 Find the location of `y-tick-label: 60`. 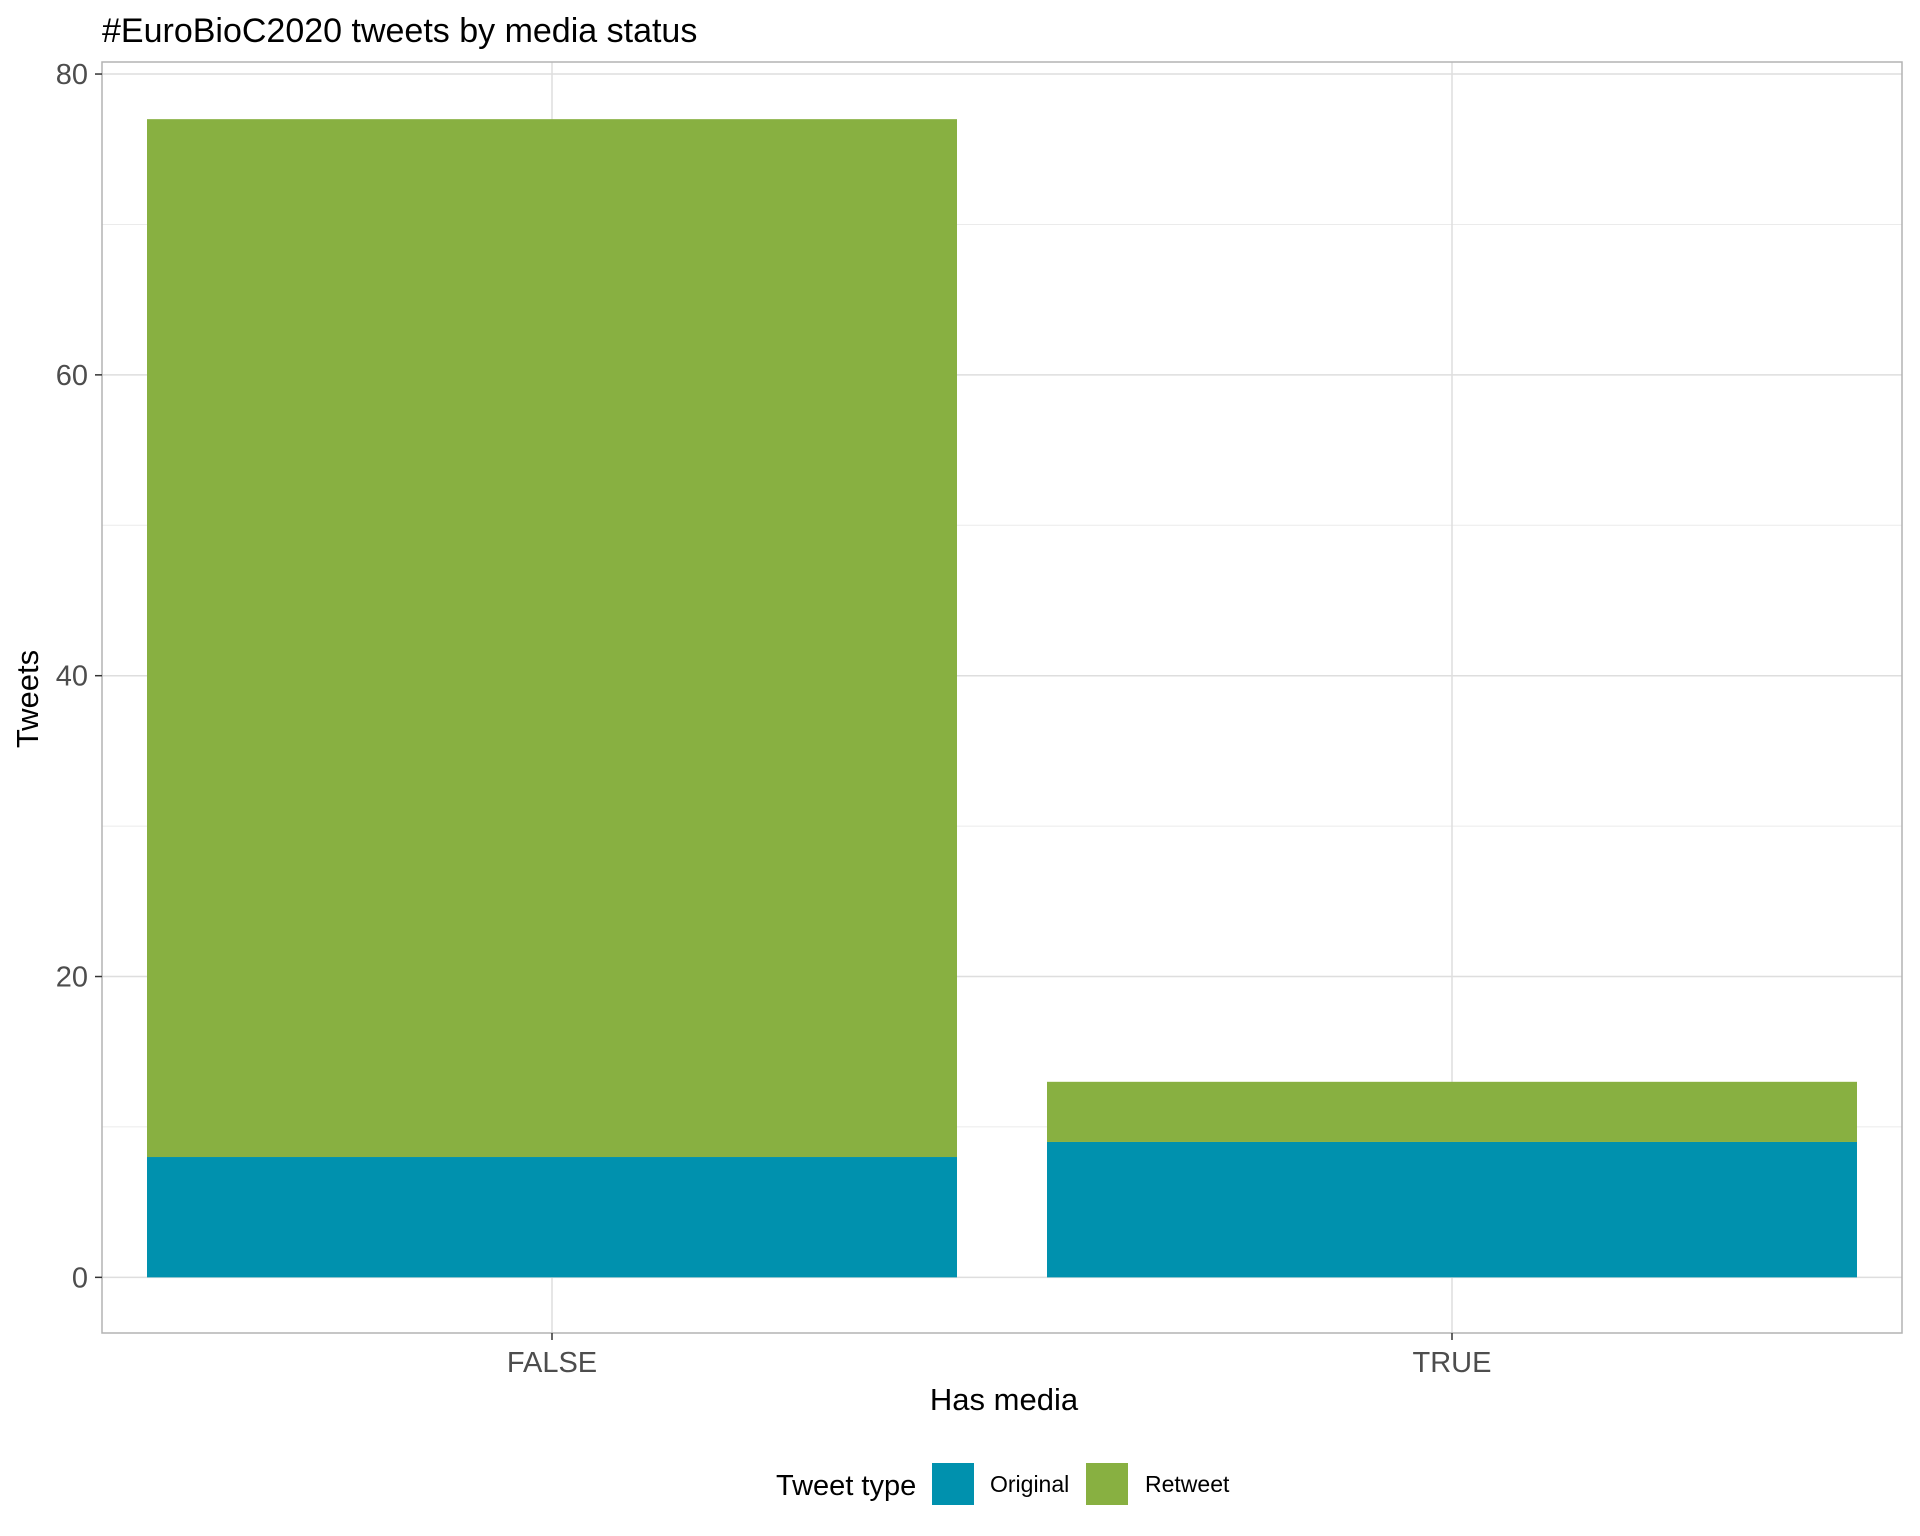

y-tick-label: 60 is located at coordinates (72, 376).